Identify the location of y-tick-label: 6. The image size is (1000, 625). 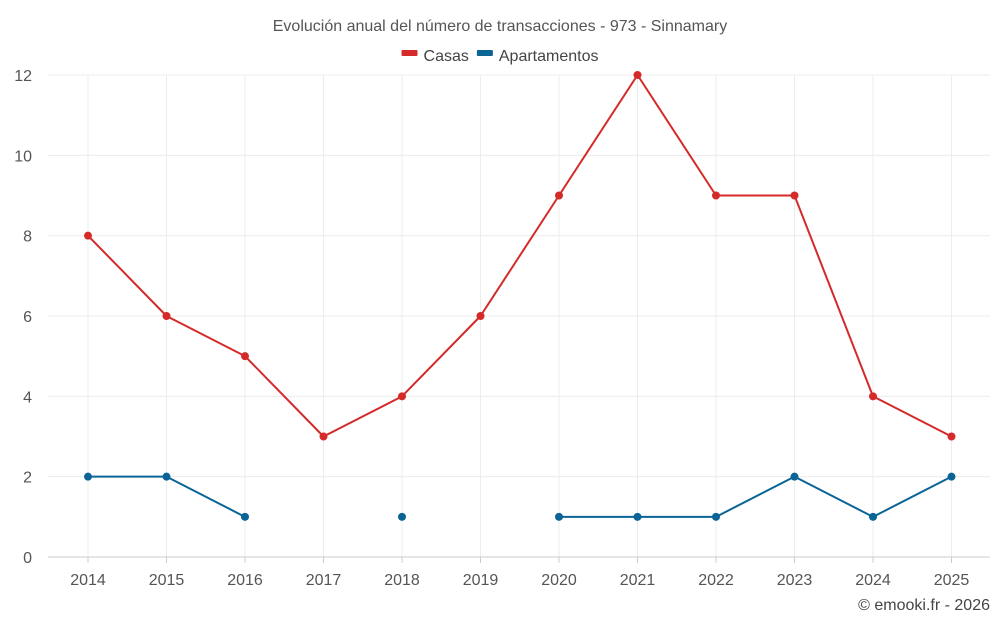
(27, 317).